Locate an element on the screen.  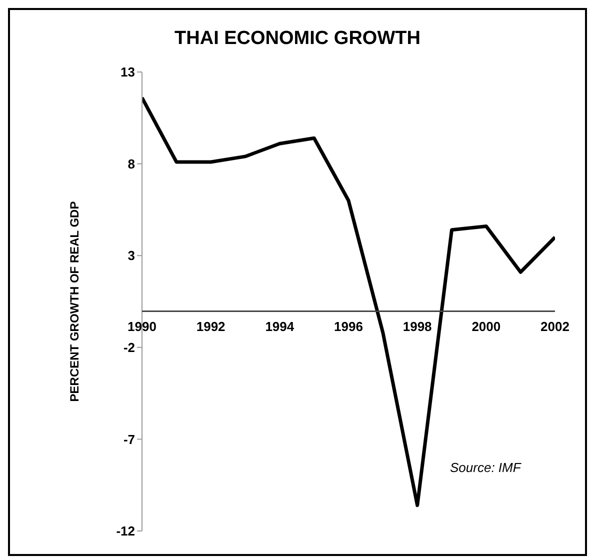
annotation: Source: IMF is located at coordinates (485, 467).